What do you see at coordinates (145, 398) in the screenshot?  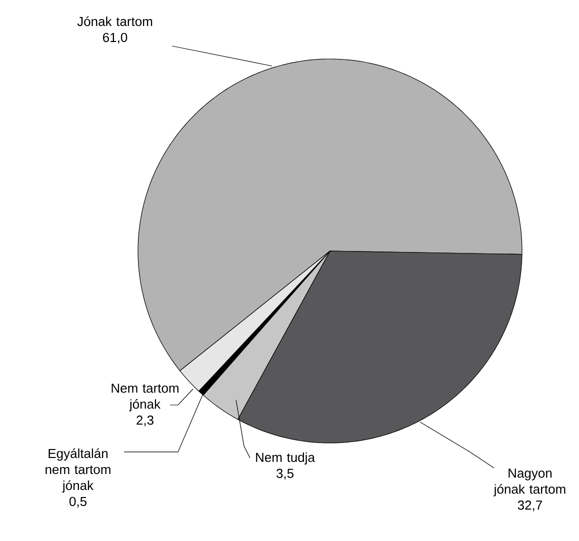 I see `slice-label: Nem tartom jónak` at bounding box center [145, 398].